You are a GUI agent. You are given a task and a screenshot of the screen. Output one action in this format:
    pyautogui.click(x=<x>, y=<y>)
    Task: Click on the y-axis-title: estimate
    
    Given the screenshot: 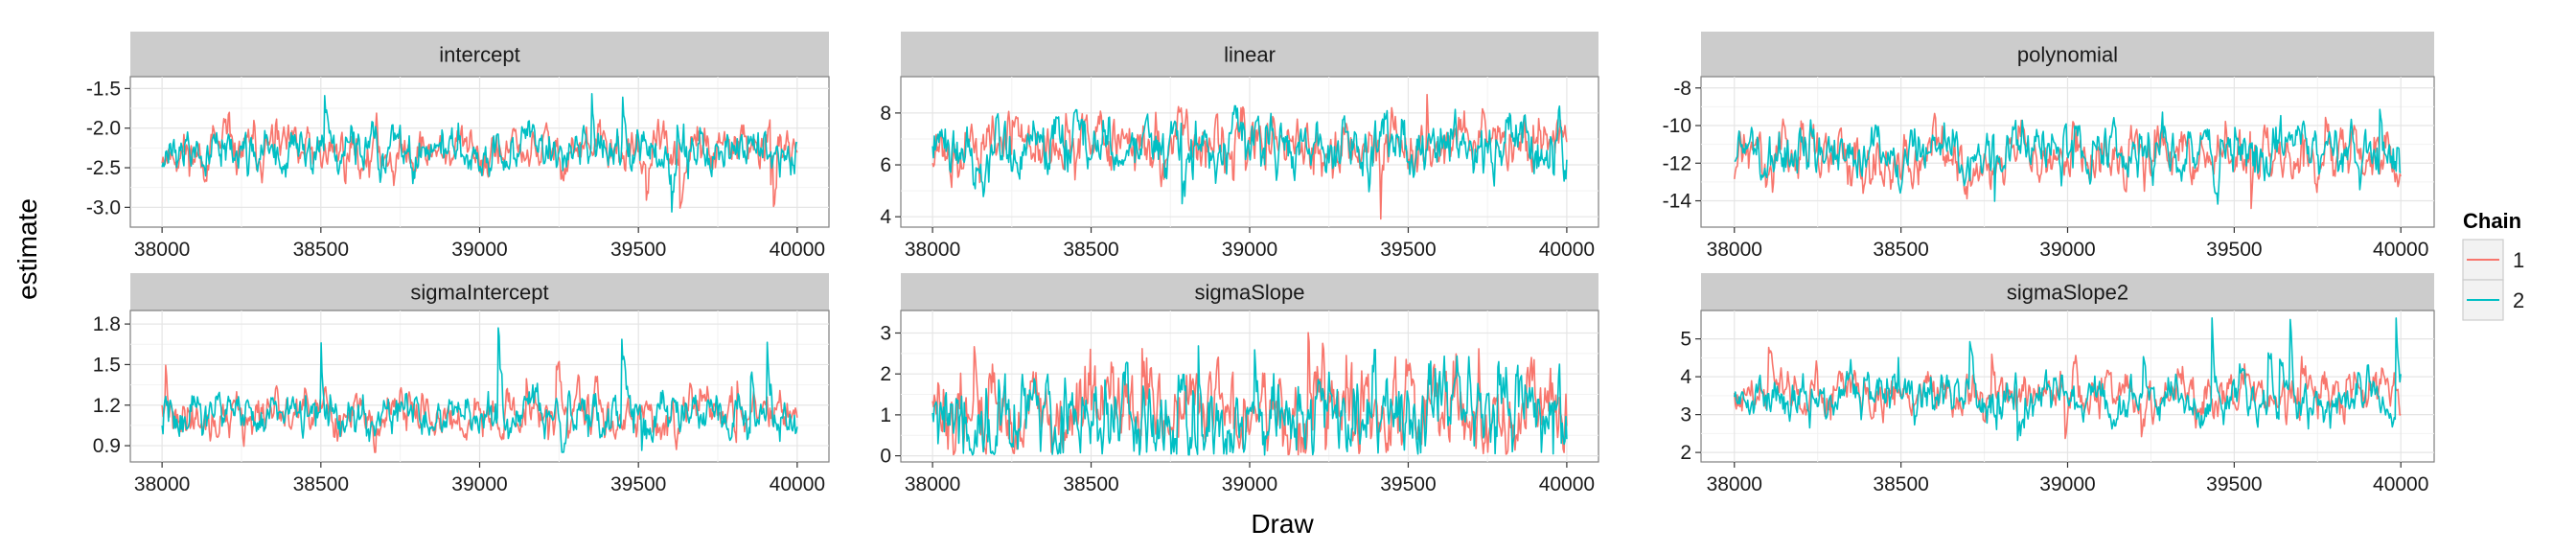 What is the action you would take?
    pyautogui.click(x=27, y=249)
    